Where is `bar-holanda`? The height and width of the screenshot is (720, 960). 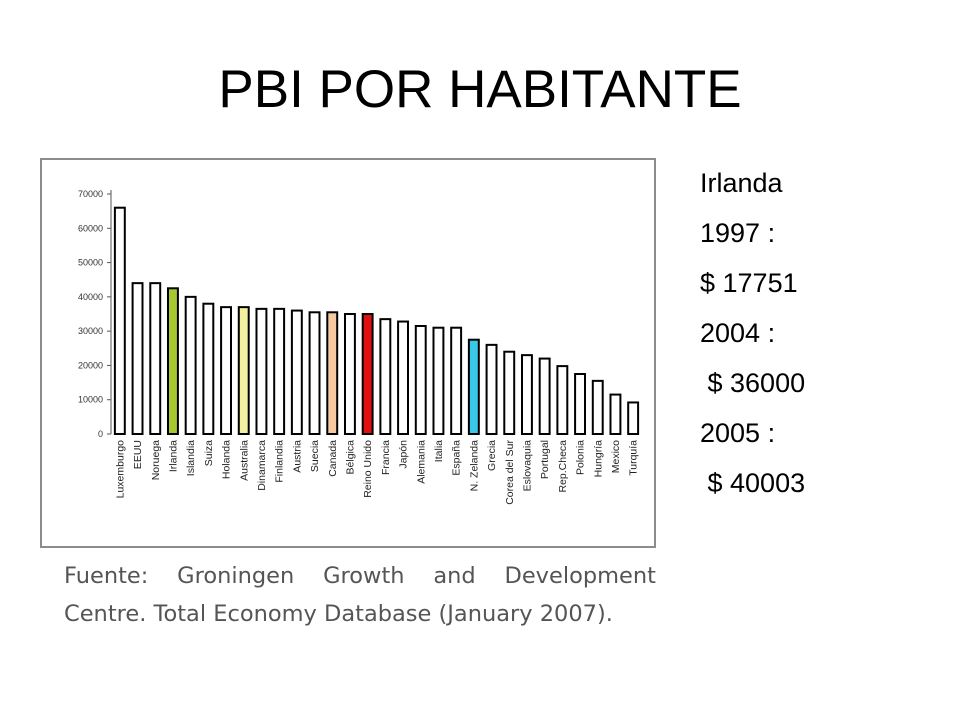 bar-holanda is located at coordinates (226, 370).